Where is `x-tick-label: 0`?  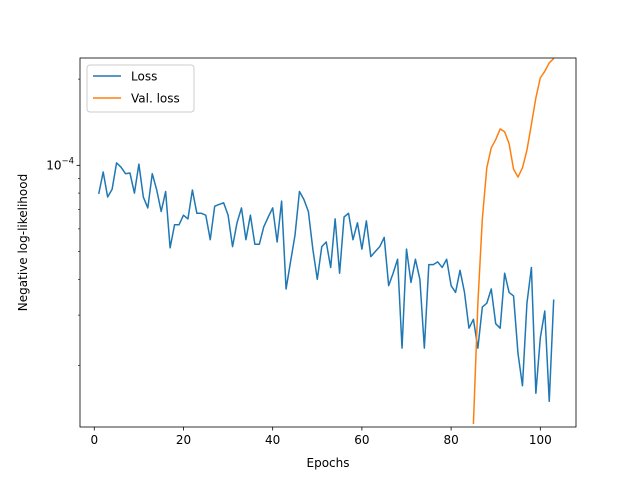 x-tick-label: 0 is located at coordinates (94, 440).